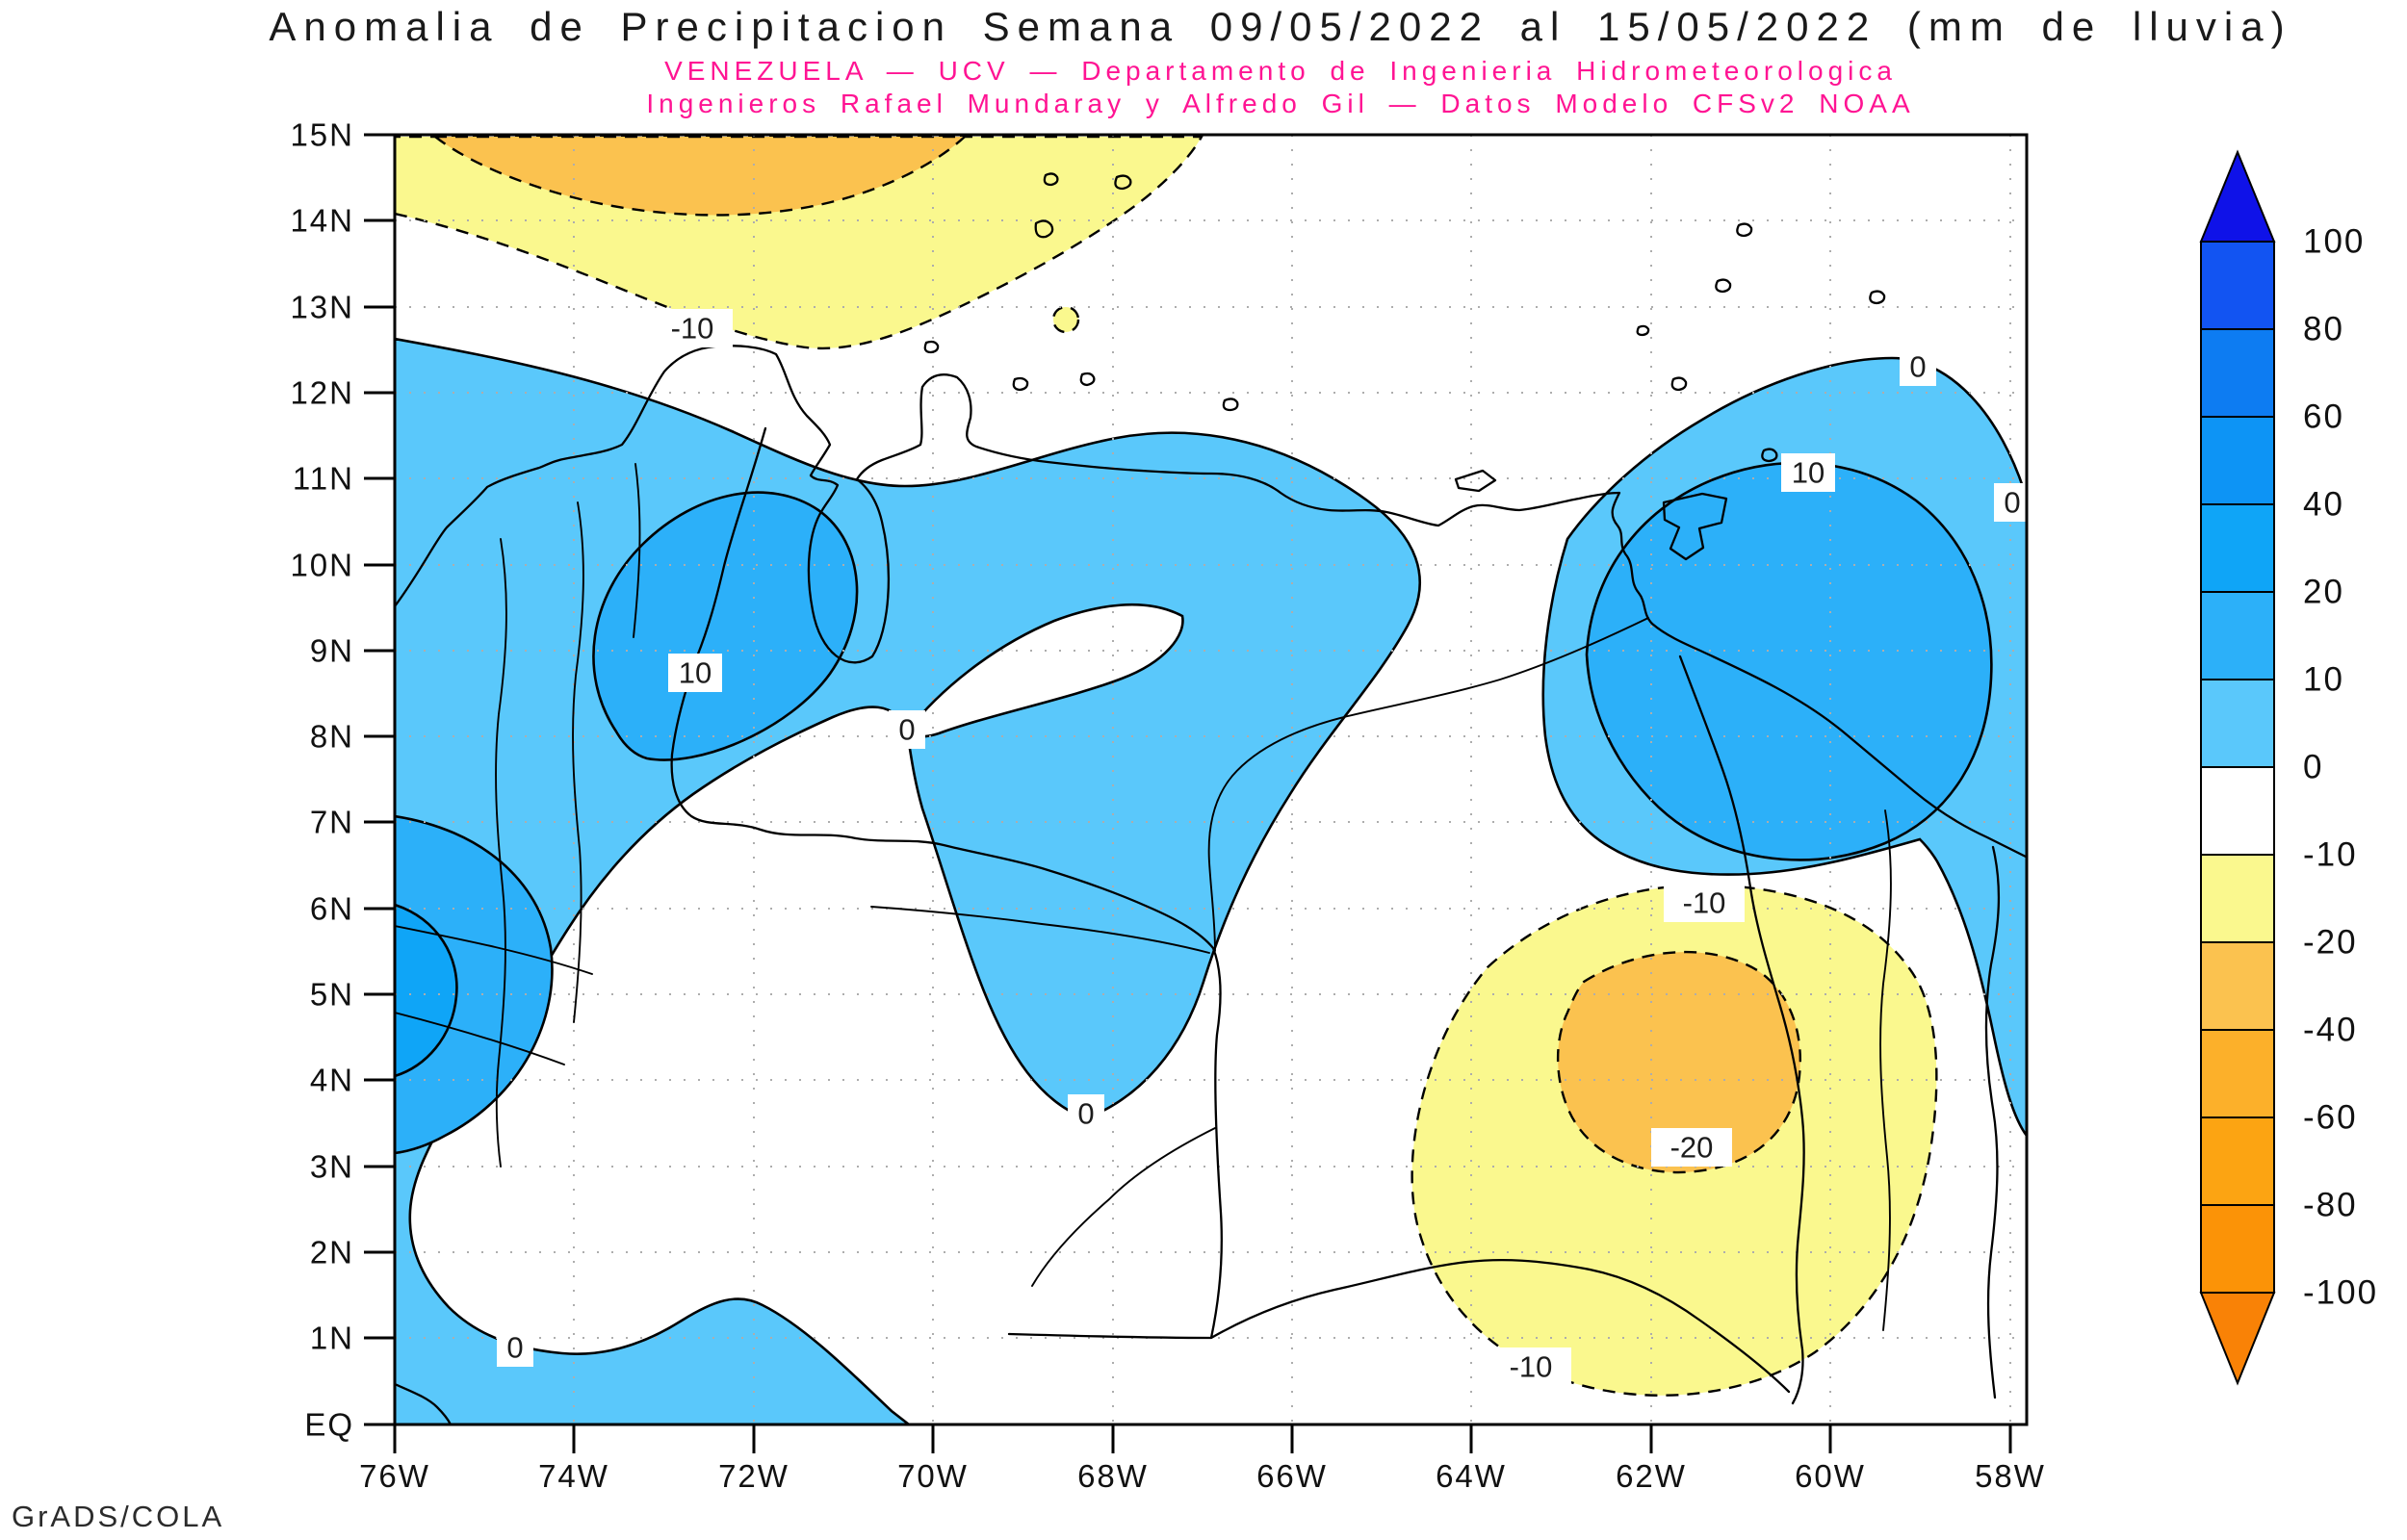 The width and height of the screenshot is (2407, 1540). I want to click on colorbar-bottom-arrow, so click(2237, 1339).